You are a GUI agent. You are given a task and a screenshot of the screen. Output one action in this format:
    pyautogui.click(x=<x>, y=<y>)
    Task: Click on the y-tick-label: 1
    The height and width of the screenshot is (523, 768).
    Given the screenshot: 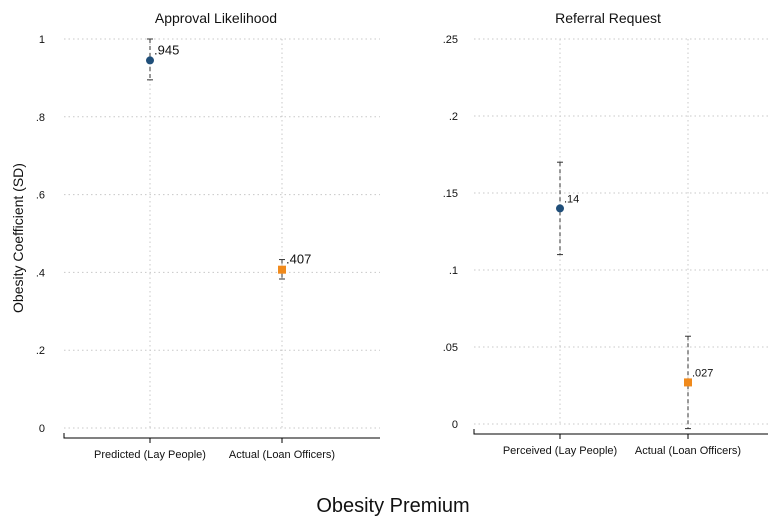 What is the action you would take?
    pyautogui.click(x=42, y=40)
    